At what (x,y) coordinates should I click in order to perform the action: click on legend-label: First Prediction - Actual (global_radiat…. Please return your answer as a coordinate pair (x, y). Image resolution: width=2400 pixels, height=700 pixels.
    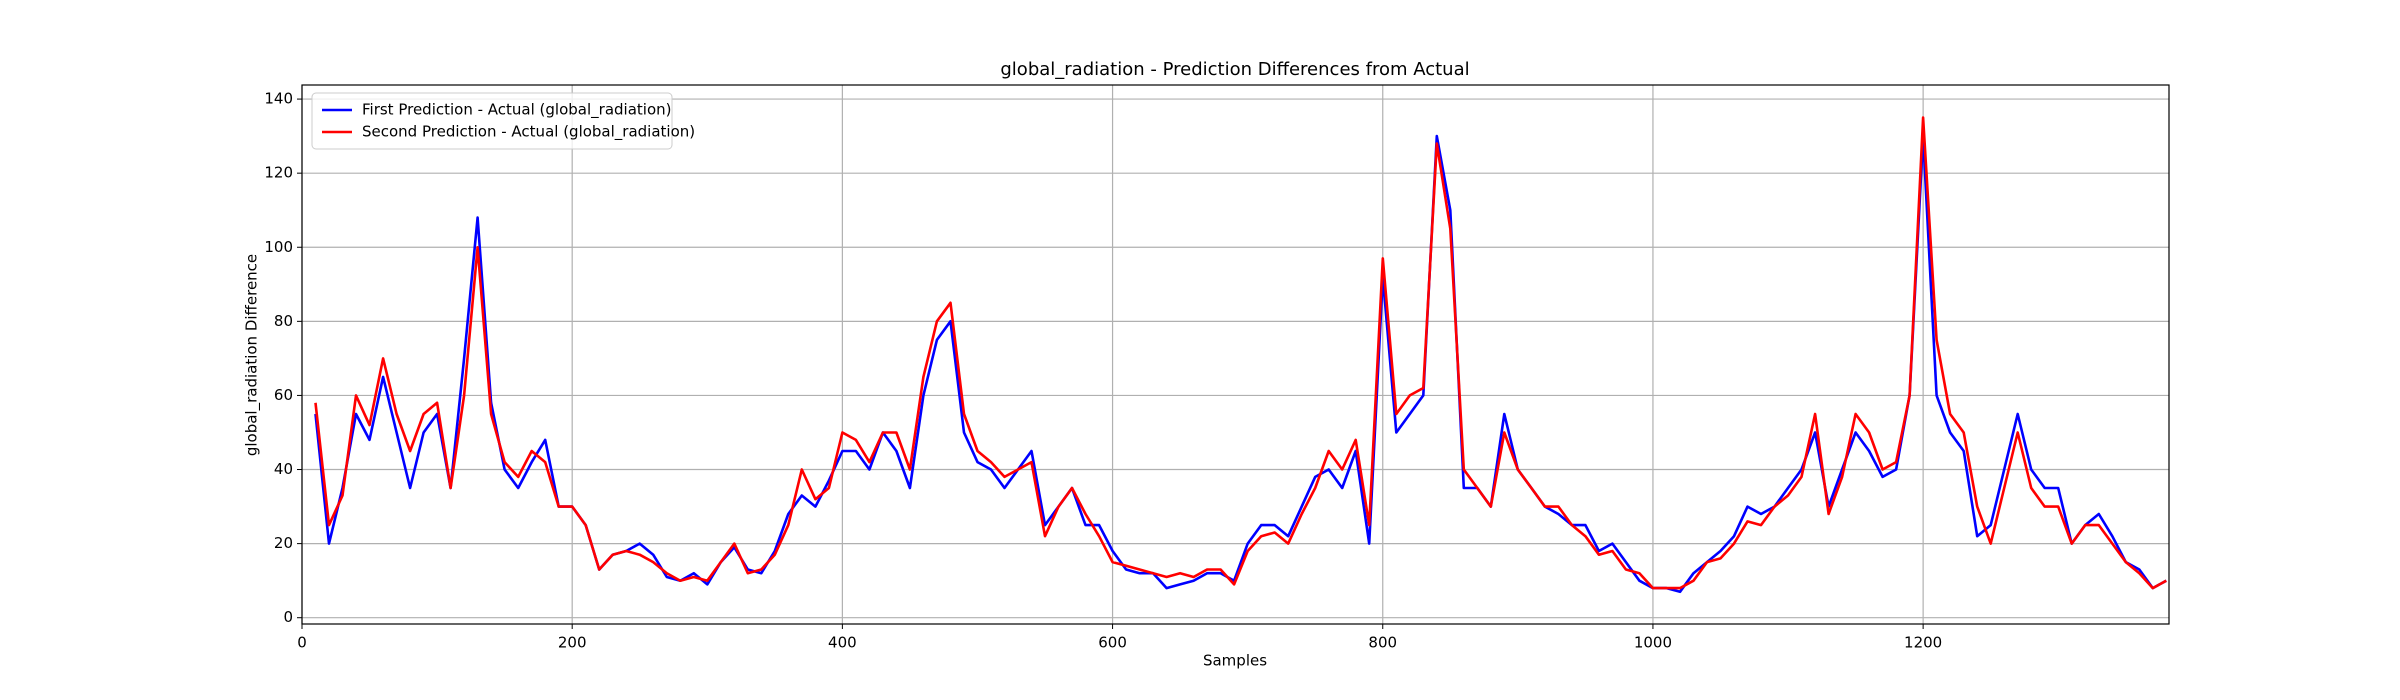
    Looking at the image, I should click on (517, 110).